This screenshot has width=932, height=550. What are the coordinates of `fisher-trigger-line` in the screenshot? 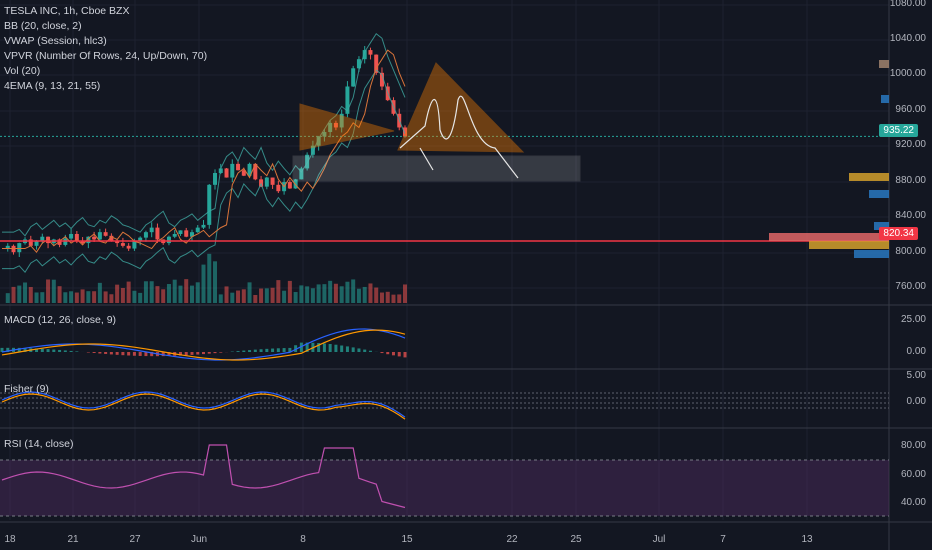 It's located at (203, 406).